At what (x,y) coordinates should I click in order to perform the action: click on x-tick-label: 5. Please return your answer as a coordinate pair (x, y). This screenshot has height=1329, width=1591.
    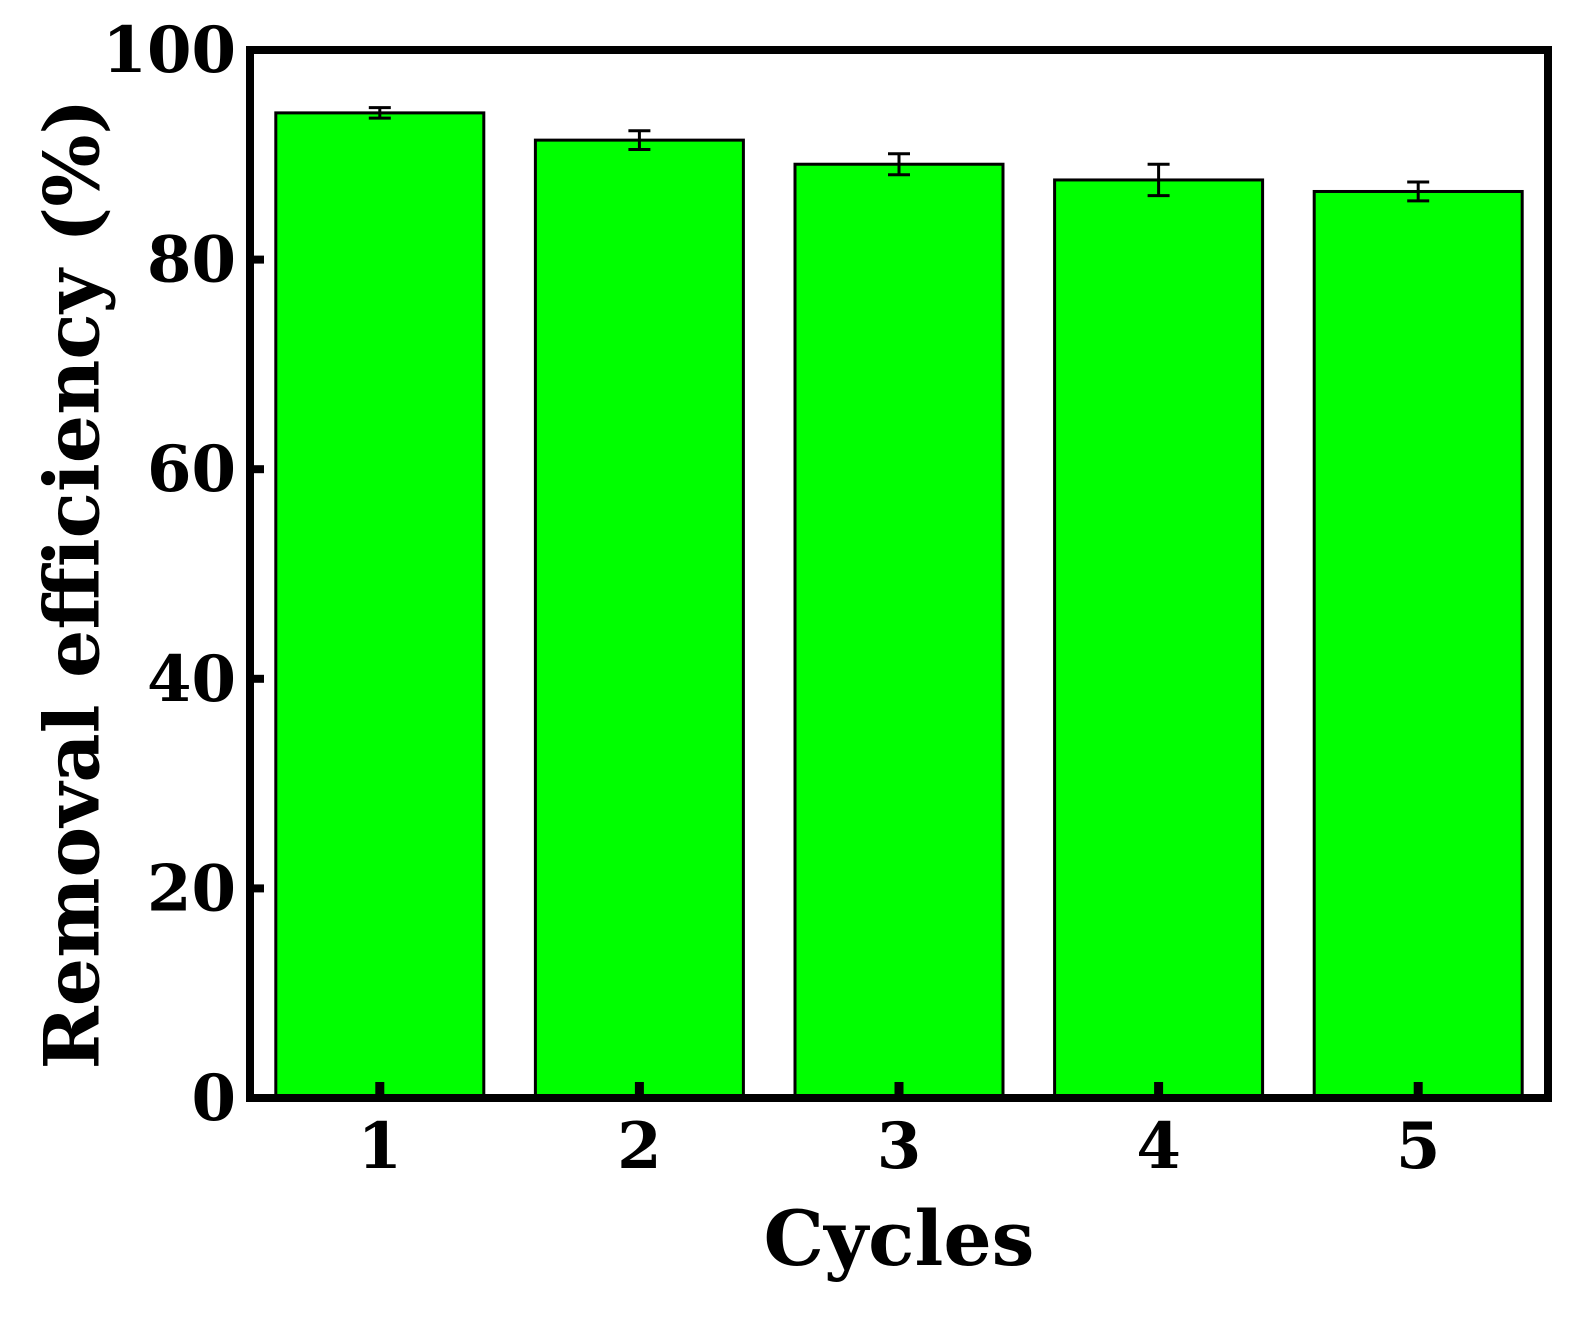
    Looking at the image, I should click on (1418, 1146).